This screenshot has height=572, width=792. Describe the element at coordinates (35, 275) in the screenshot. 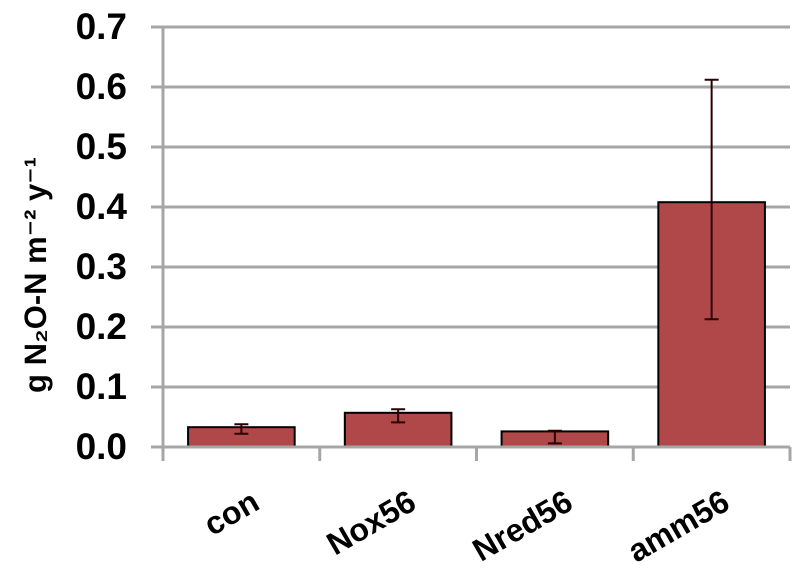

I see `y-axis-title: g N₂O-N m⁻² y⁻¹` at that location.